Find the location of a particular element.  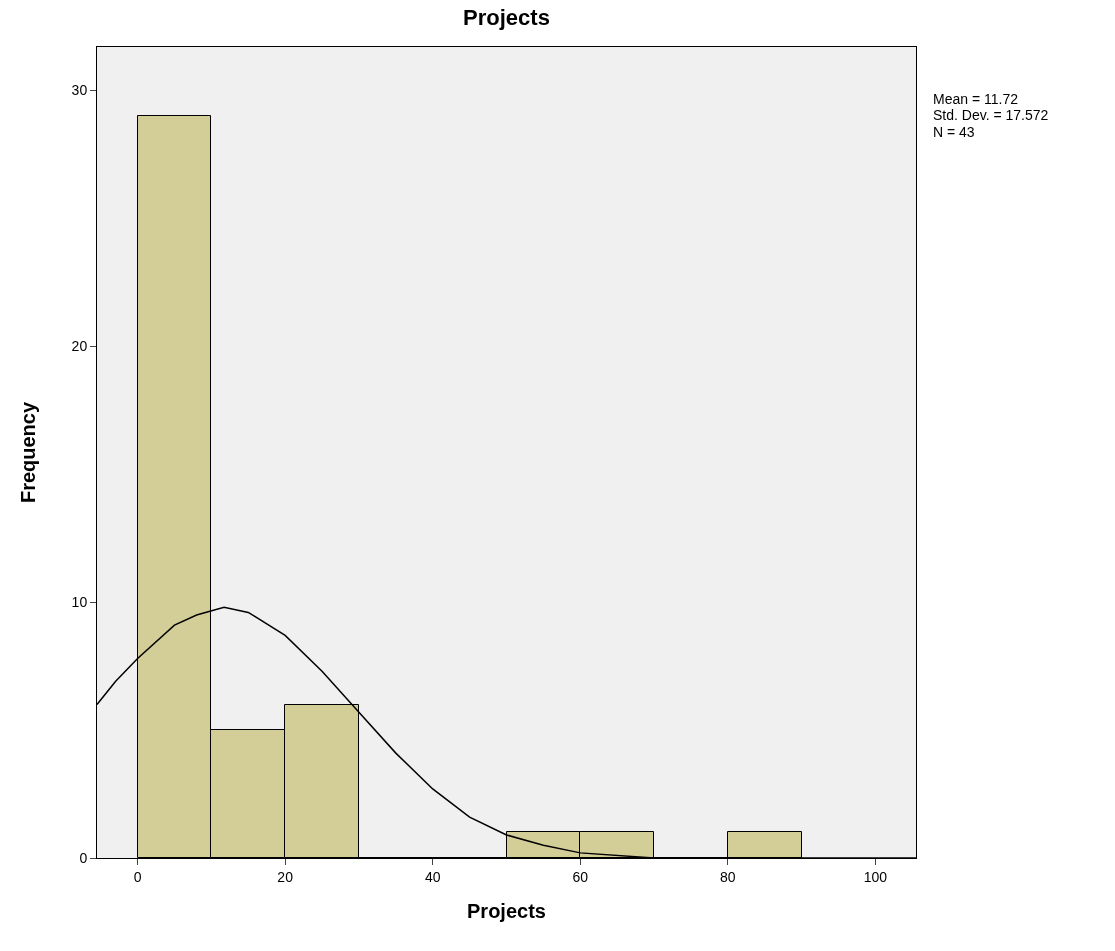

x-tick-label: 100 is located at coordinates (875, 876).